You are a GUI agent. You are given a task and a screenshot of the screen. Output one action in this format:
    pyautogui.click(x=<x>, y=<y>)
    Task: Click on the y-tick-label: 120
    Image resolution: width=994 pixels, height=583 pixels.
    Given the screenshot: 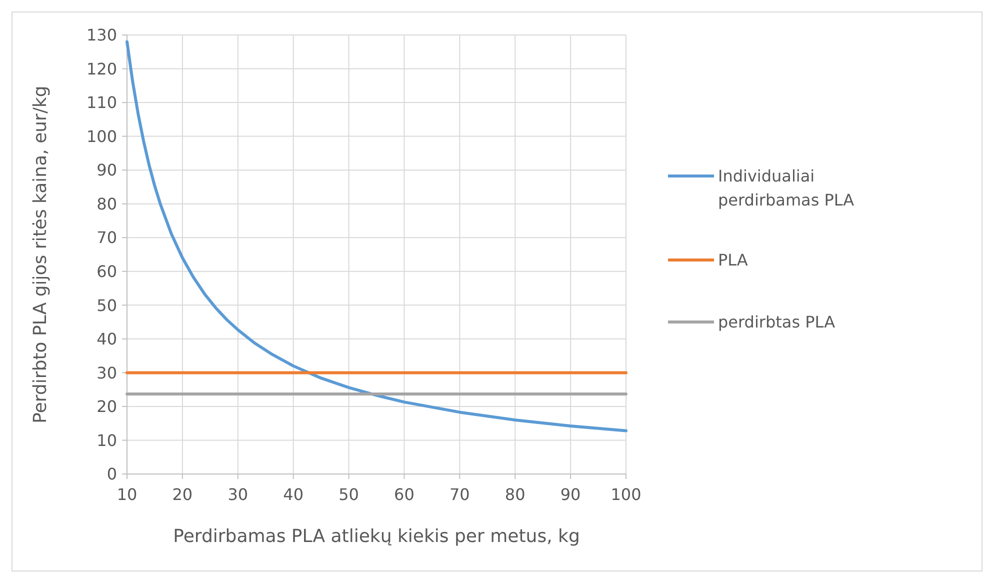 What is the action you would take?
    pyautogui.click(x=101, y=68)
    